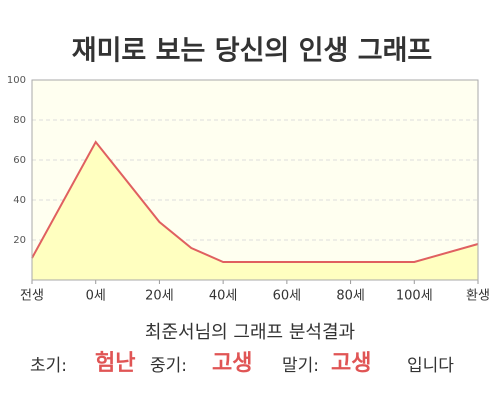 This screenshot has height=400, width=500. Describe the element at coordinates (19, 240) in the screenshot. I see `y-tick-label: 20` at that location.